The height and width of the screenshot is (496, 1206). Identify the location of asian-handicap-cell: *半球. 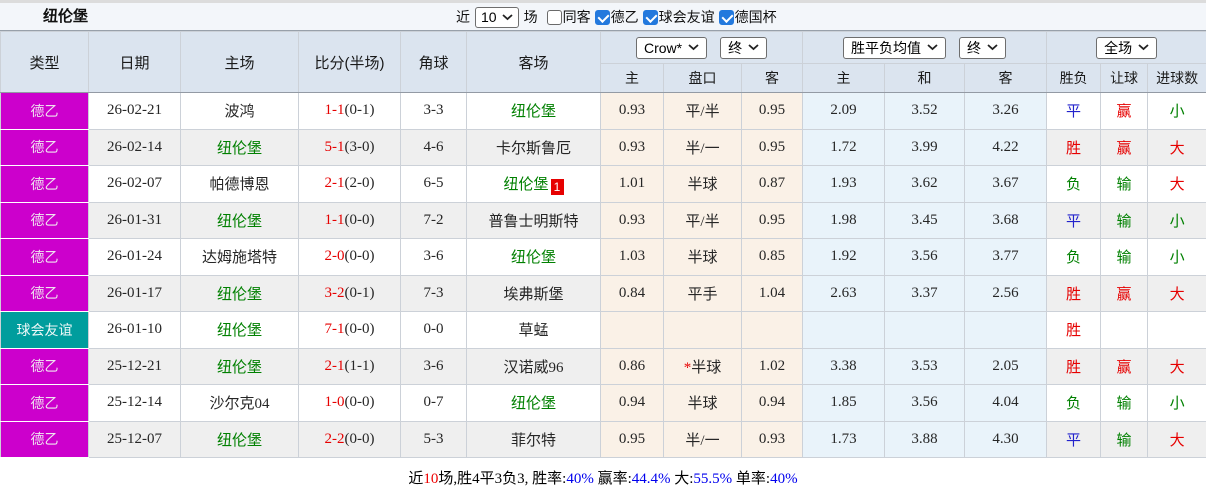
(702, 366).